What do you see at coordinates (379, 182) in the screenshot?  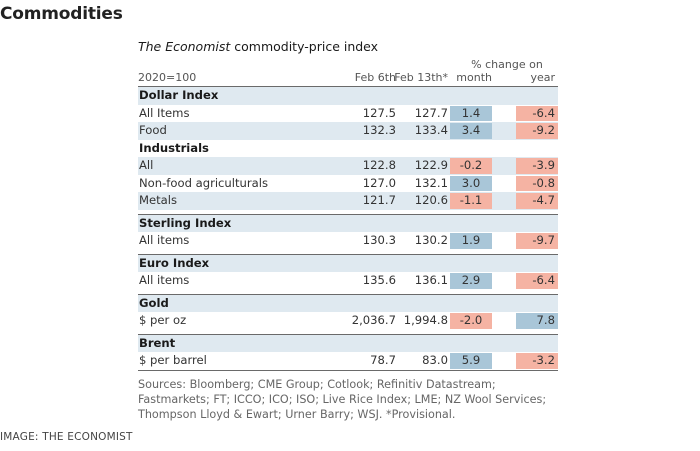 I see `value-feb6: 127.0` at bounding box center [379, 182].